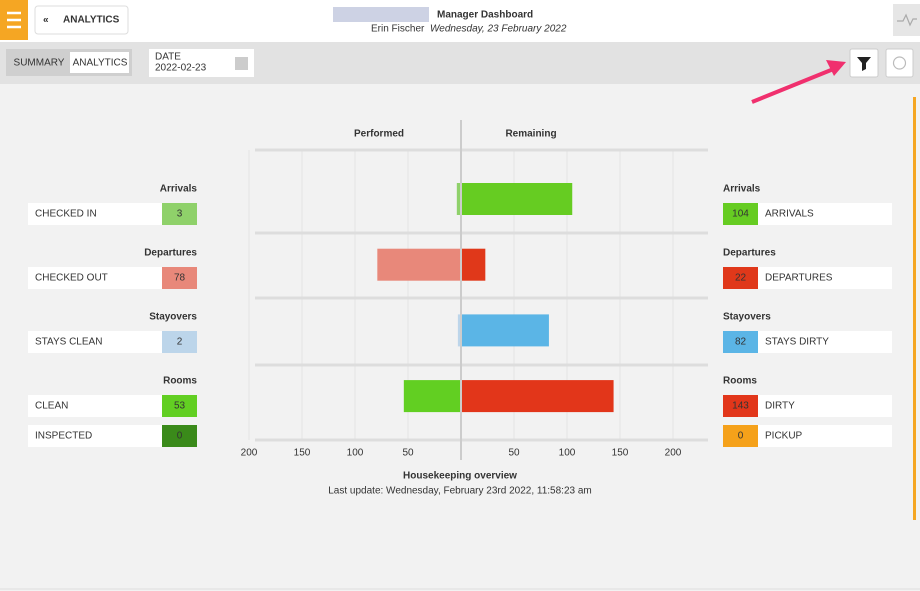 This screenshot has width=920, height=591. I want to click on activity-button, so click(906, 20).